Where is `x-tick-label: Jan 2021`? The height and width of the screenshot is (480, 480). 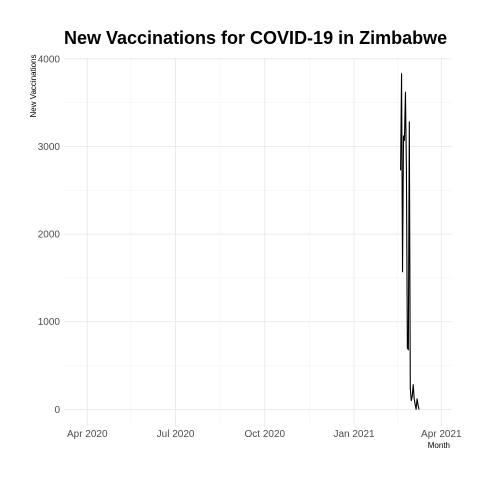
x-tick-label: Jan 2021 is located at coordinates (354, 434).